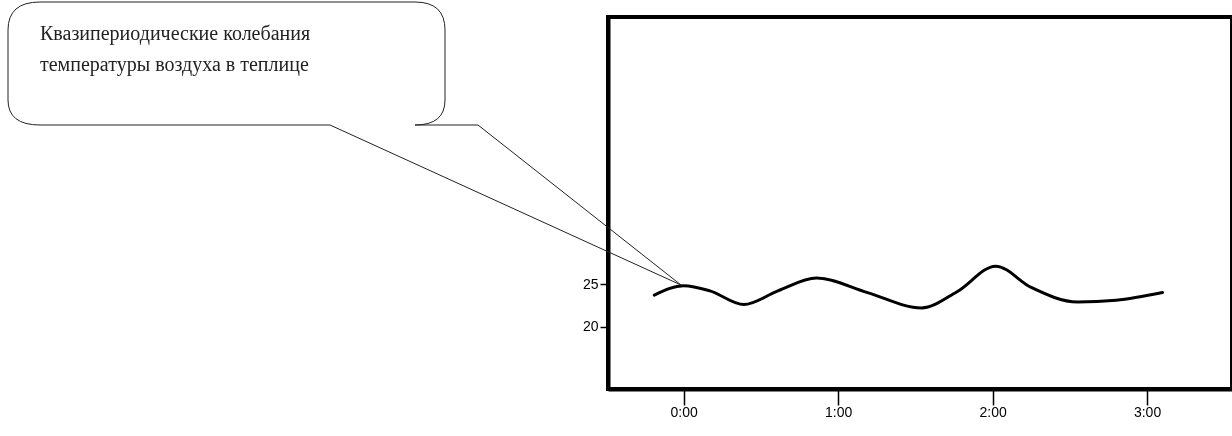 The height and width of the screenshot is (436, 1232). Describe the element at coordinates (590, 326) in the screenshot. I see `y-tick-label: 20` at that location.